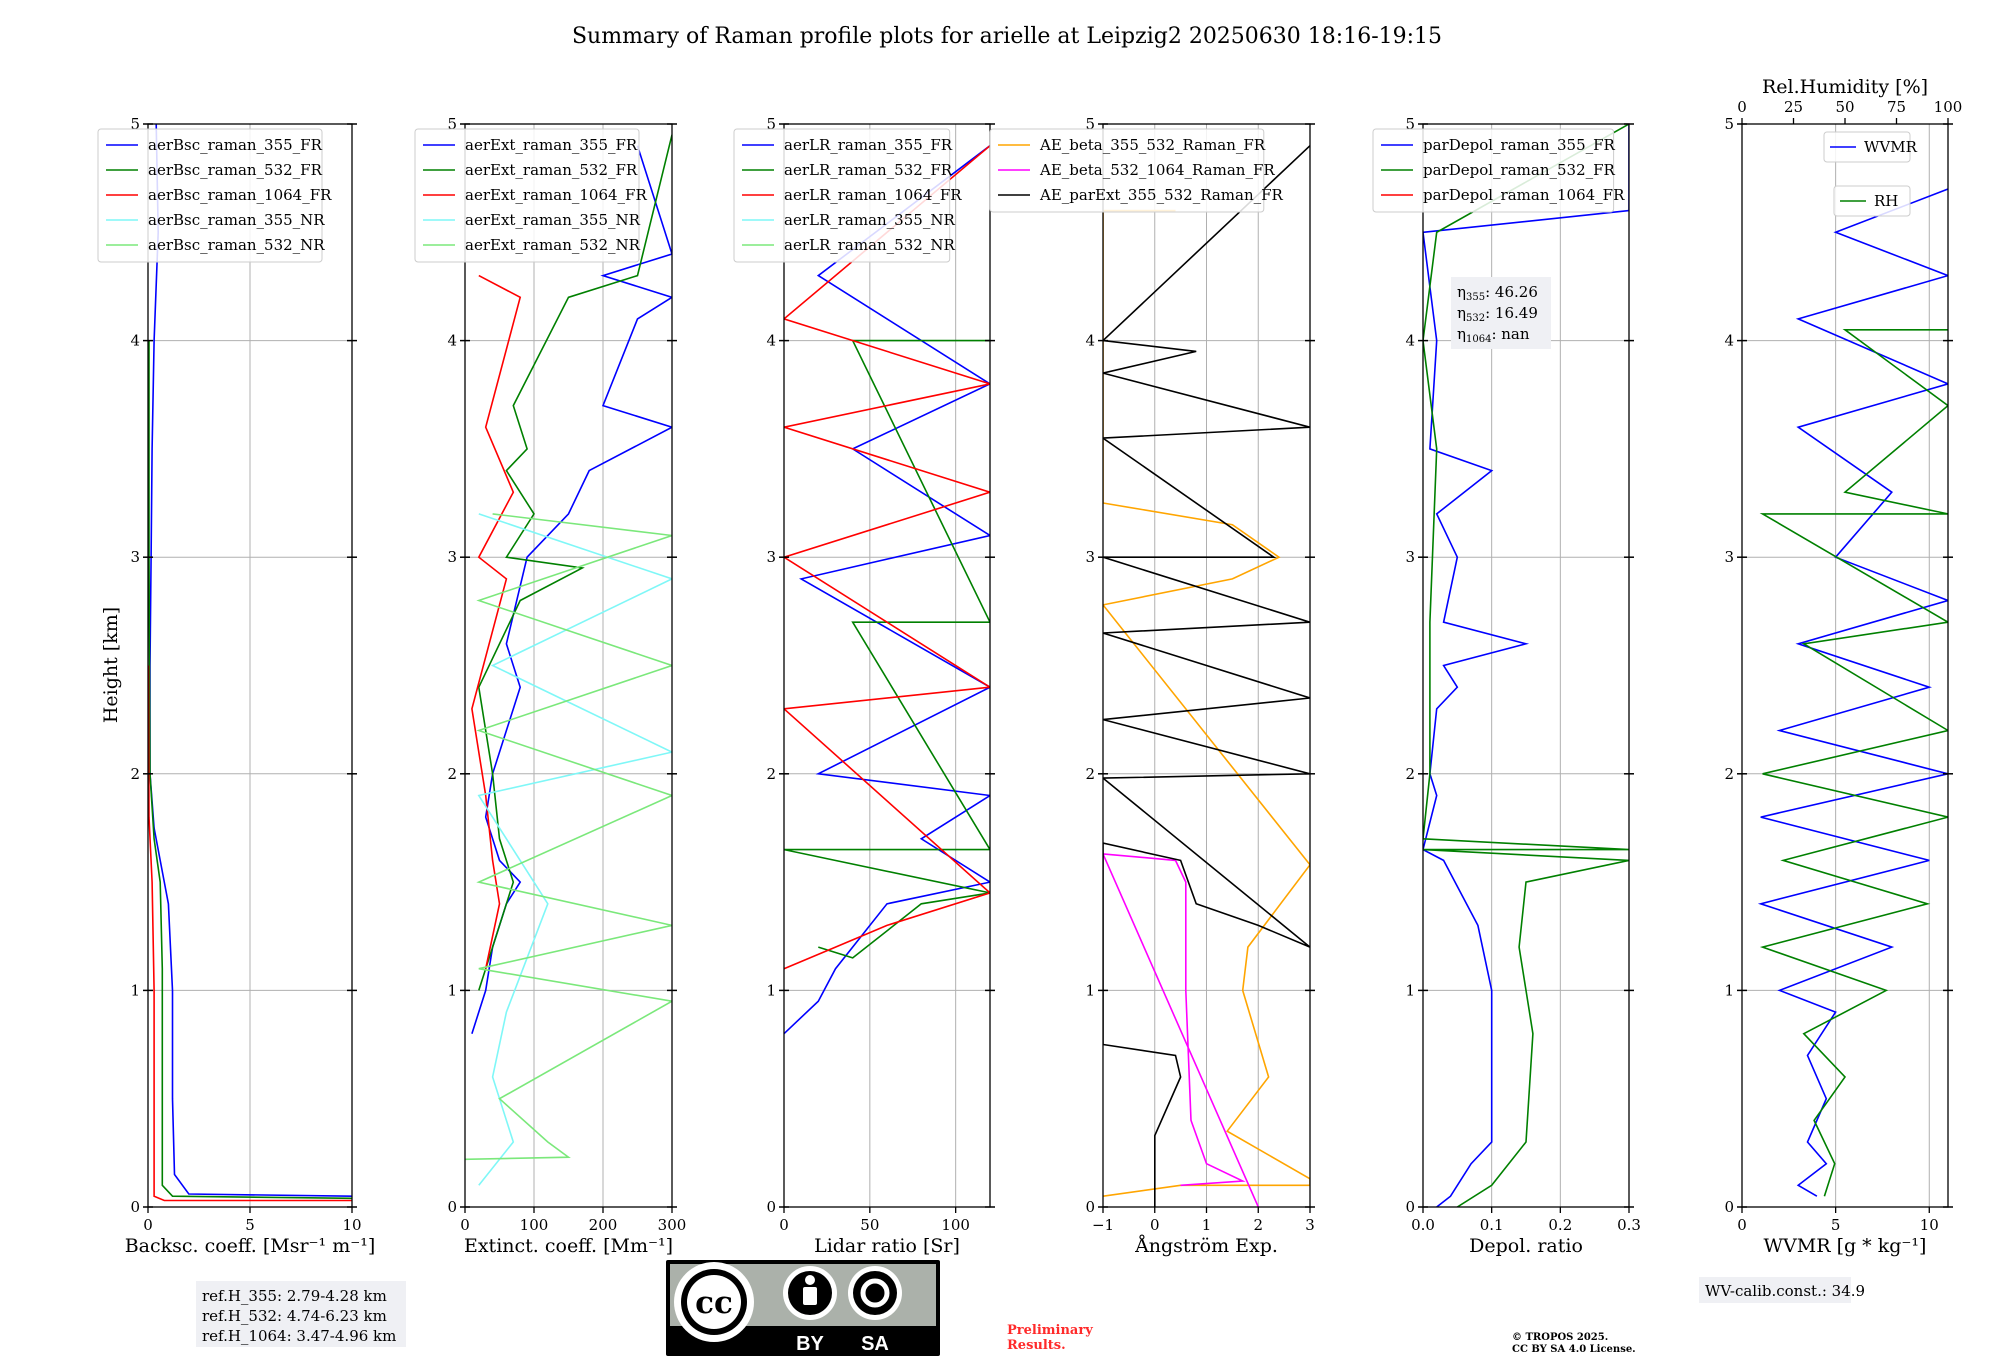  I want to click on cc-badge-sa: SA, so click(875, 1344).